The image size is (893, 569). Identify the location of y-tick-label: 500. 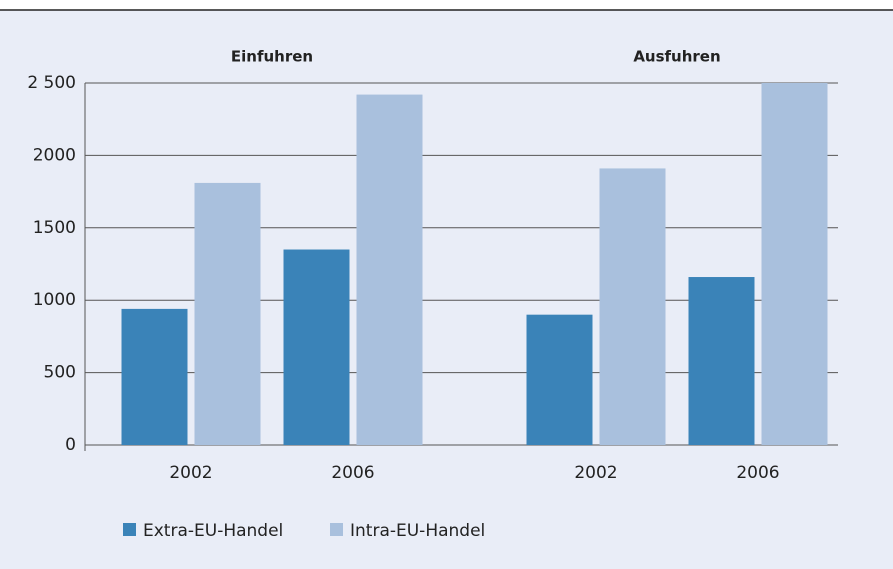
(60, 373).